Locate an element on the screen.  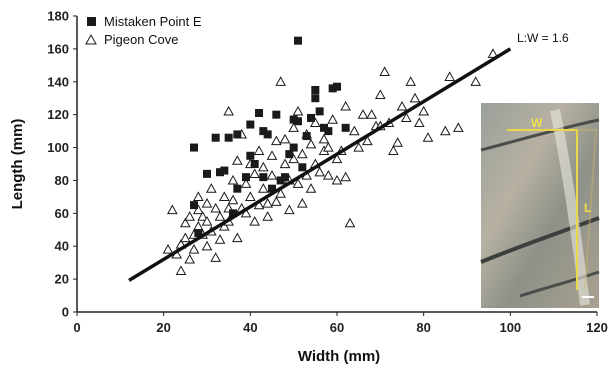
y-tick-label: 160 is located at coordinates (58, 48).